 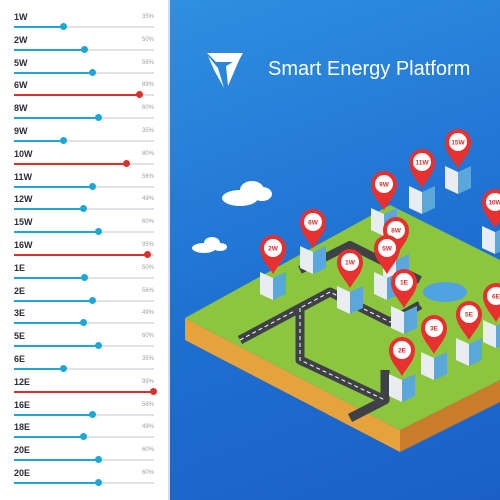 I want to click on sidebar-item-label: 20E, so click(x=22, y=450).